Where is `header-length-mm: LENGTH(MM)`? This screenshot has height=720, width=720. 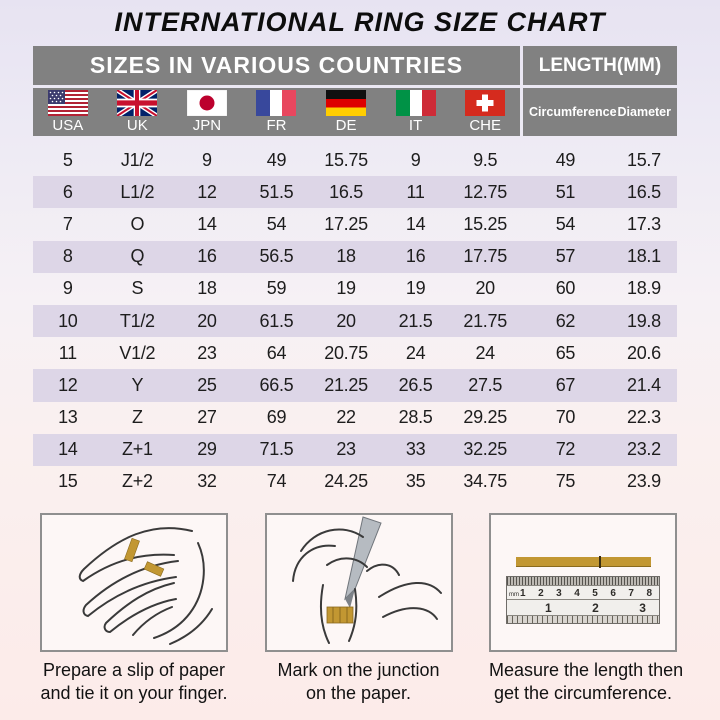
header-length-mm: LENGTH(MM) is located at coordinates (600, 65).